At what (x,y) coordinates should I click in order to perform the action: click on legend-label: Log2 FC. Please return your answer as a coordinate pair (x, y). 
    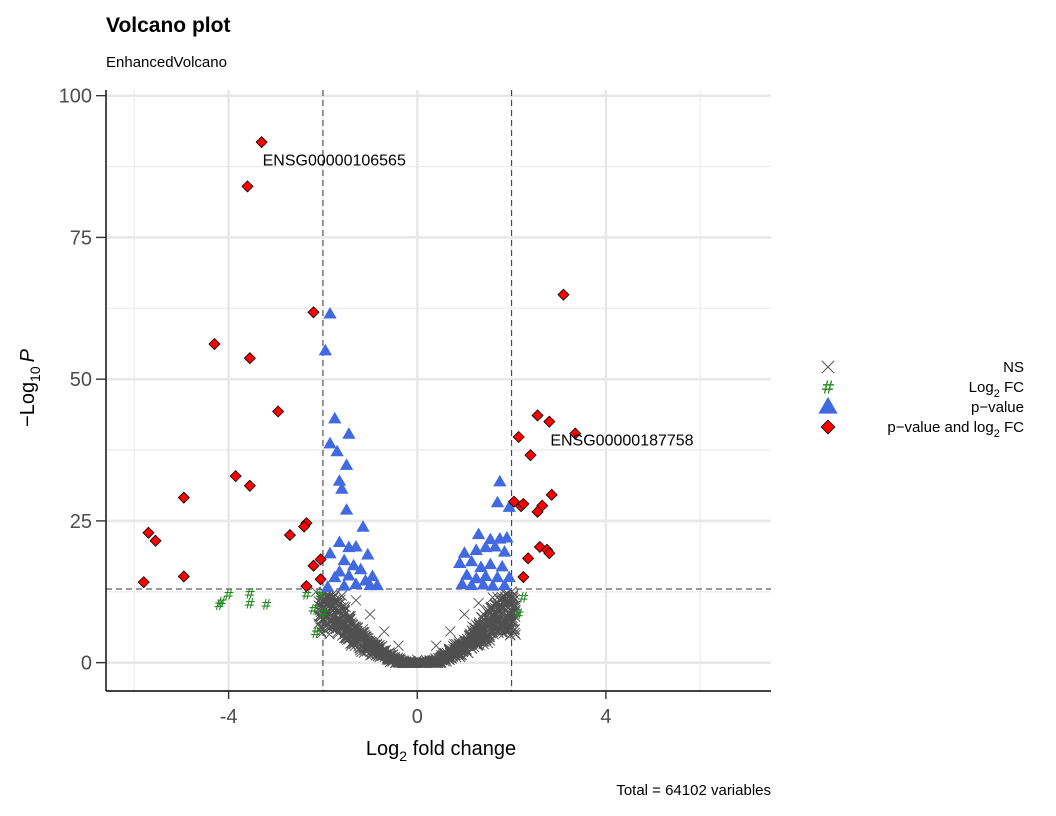
    Looking at the image, I should click on (996, 389).